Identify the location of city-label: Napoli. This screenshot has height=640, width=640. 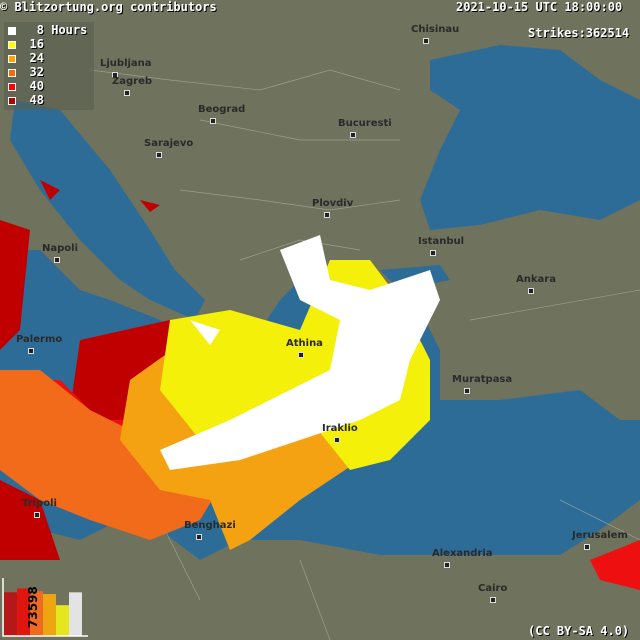
(60, 248).